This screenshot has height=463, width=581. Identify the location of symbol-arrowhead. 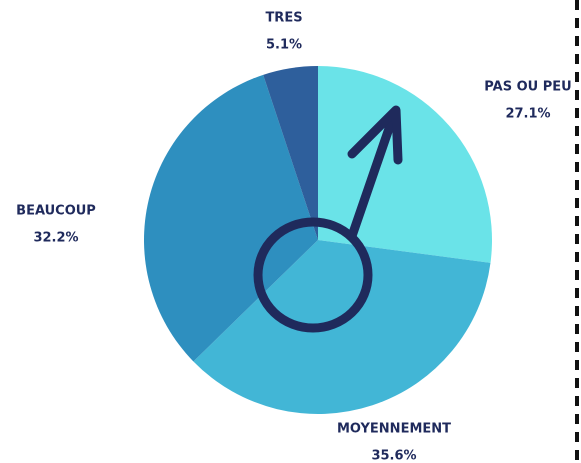
(375, 135).